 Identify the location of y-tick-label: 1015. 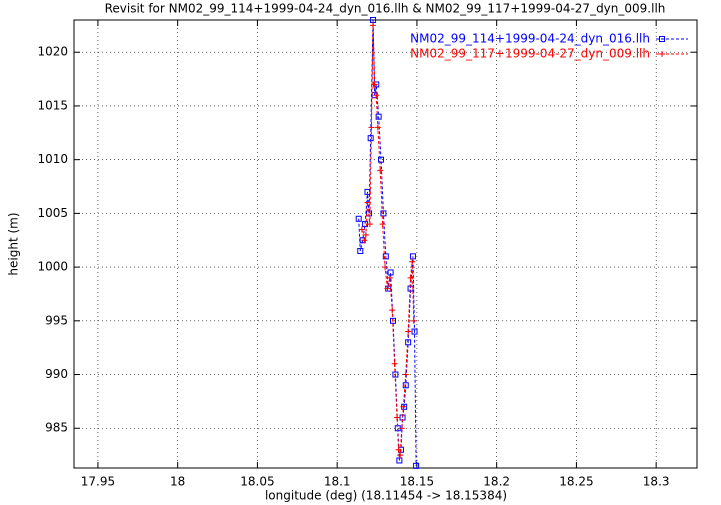
(52, 105).